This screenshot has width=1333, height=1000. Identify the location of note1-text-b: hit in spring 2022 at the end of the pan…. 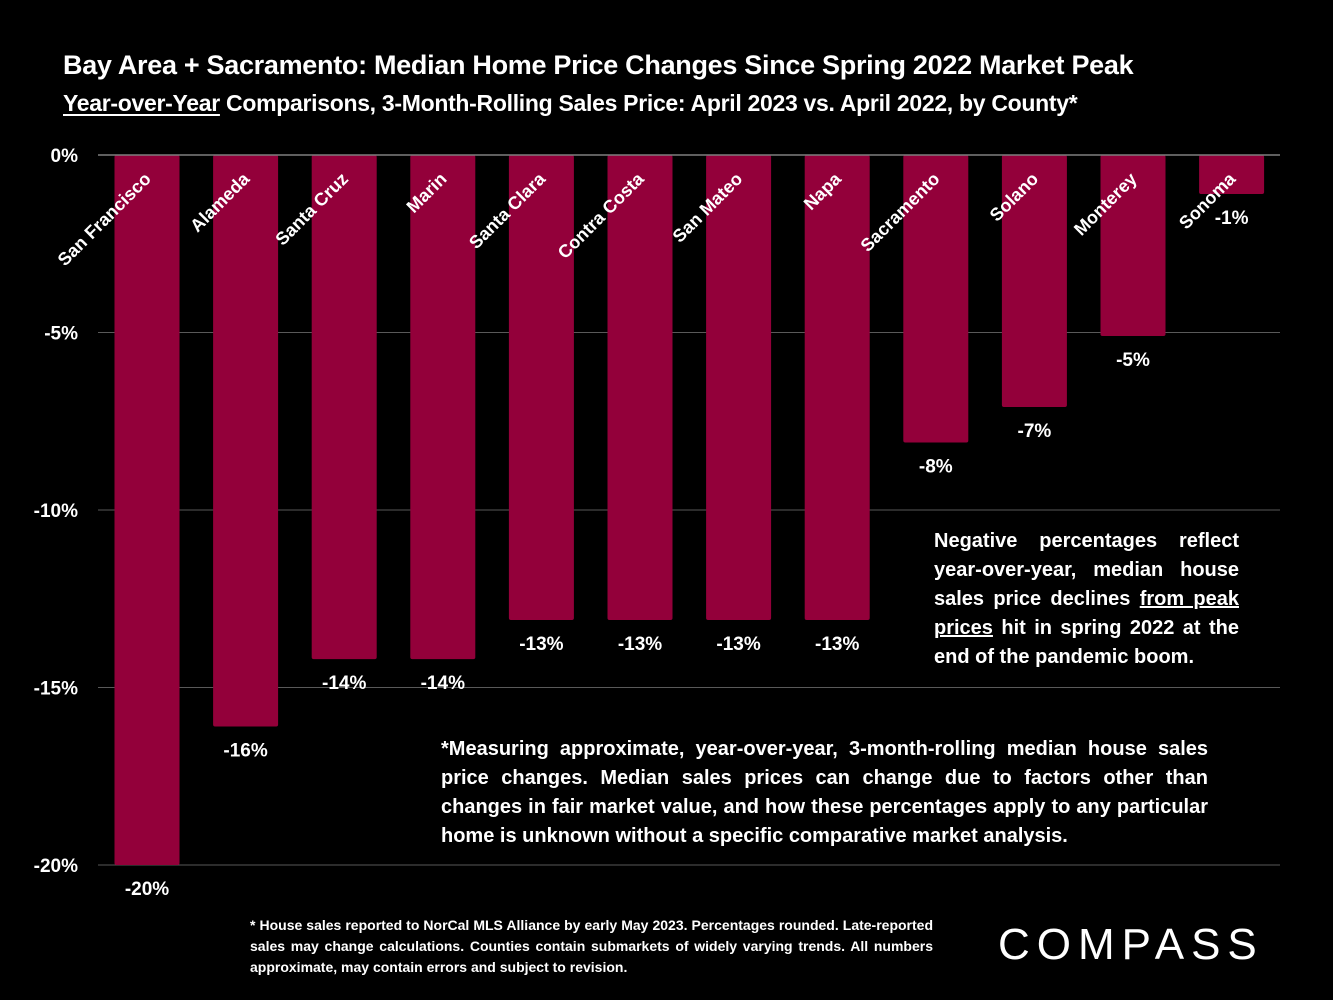
(1086, 642).